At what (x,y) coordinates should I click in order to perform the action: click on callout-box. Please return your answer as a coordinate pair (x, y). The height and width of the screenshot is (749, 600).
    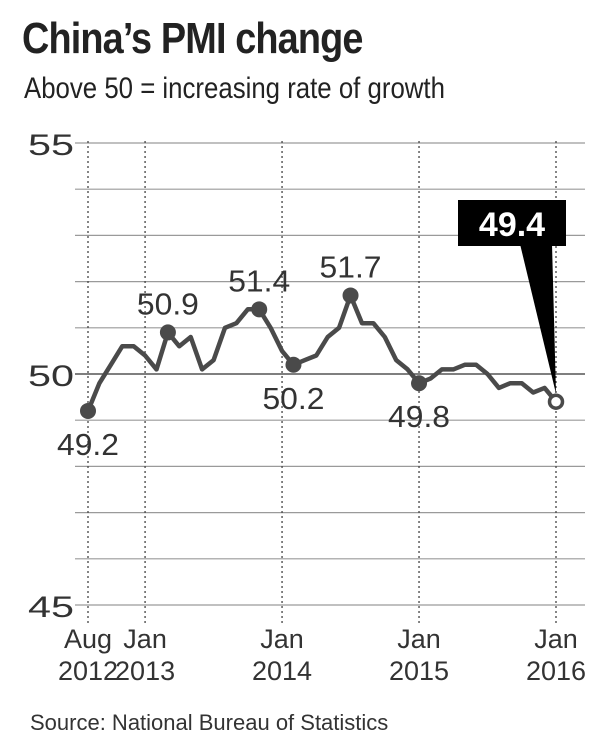
    Looking at the image, I should click on (512, 223).